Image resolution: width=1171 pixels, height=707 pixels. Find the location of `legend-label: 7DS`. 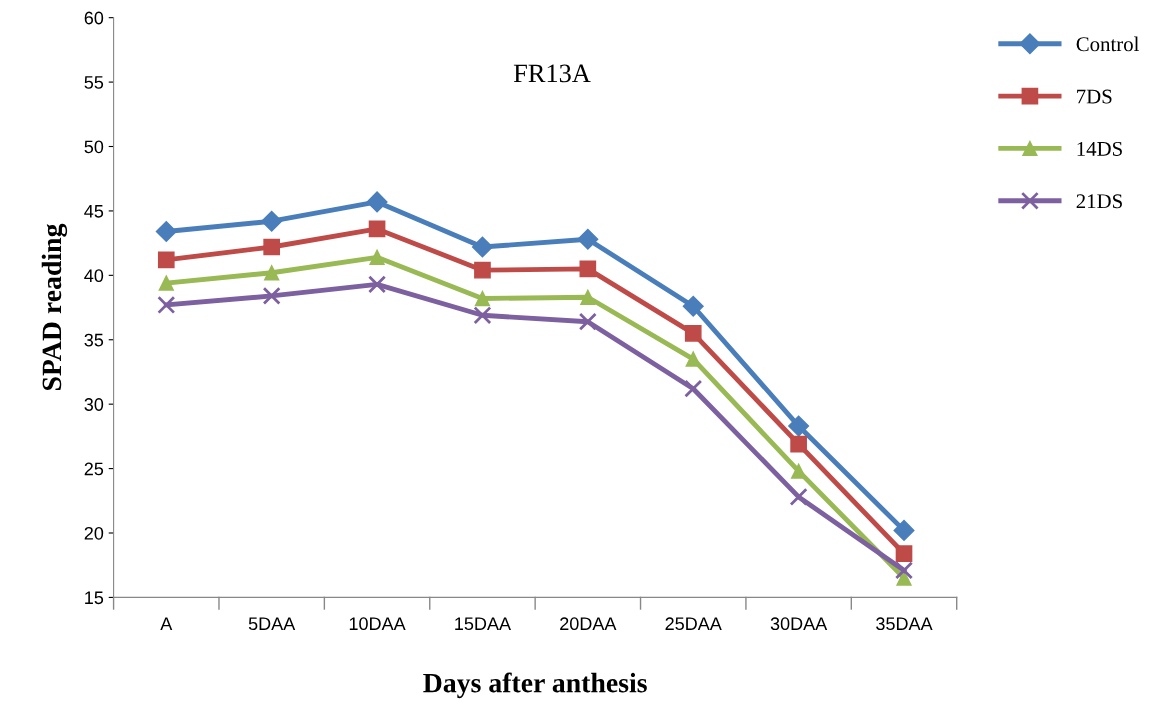

legend-label: 7DS is located at coordinates (1094, 96).